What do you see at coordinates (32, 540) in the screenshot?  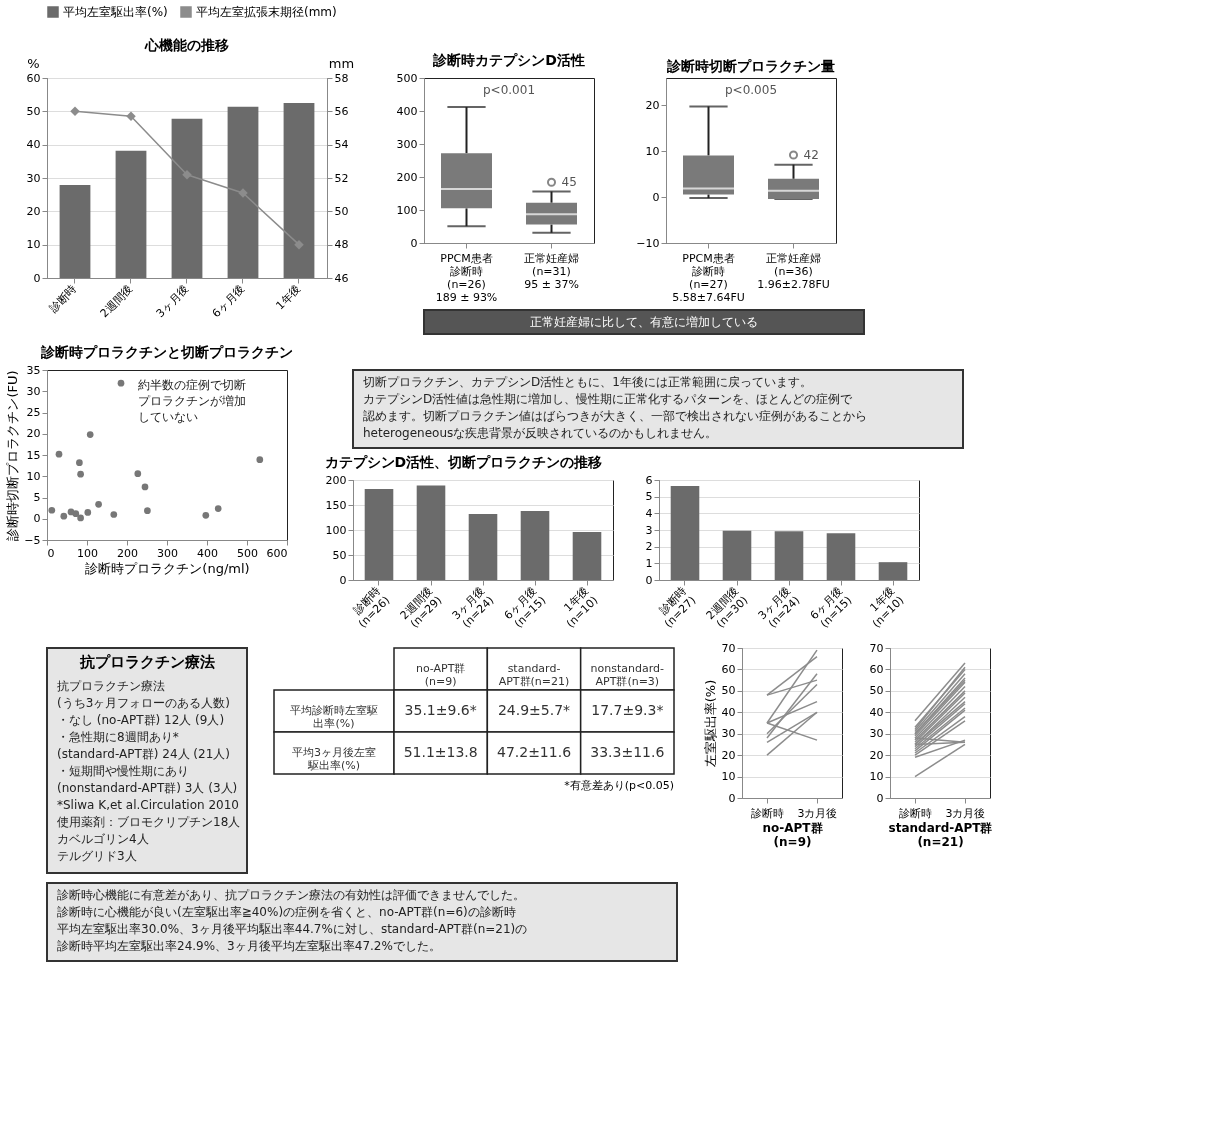 I see `y-tick-label: −5` at bounding box center [32, 540].